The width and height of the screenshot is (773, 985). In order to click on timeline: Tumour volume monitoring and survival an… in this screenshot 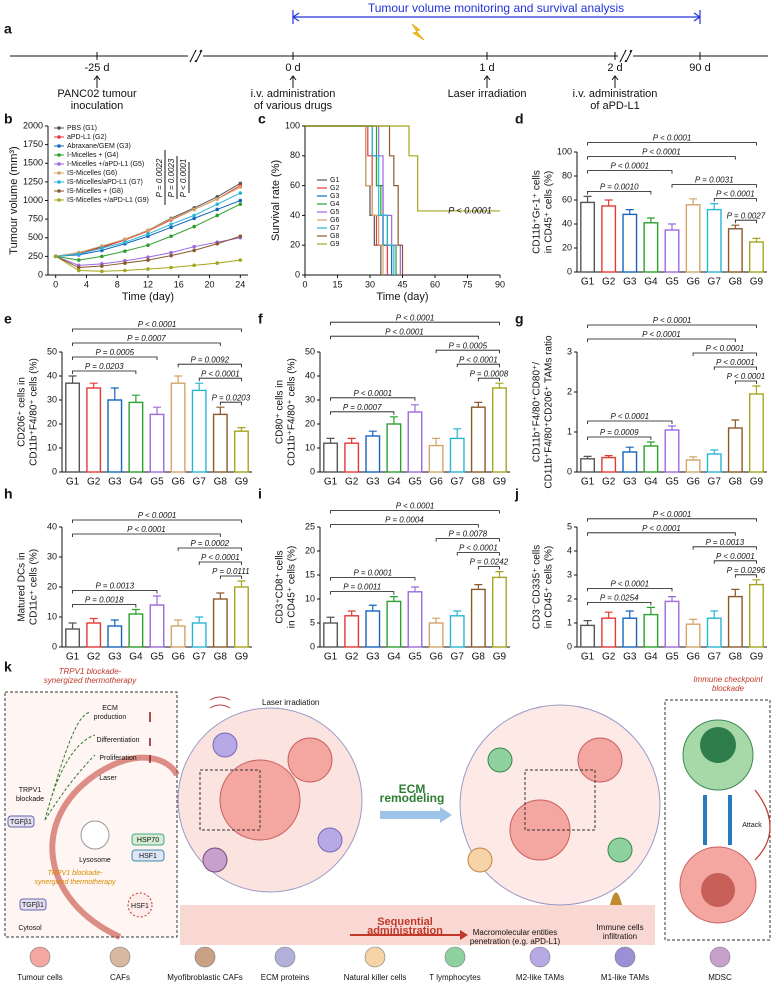, I will do `click(389, 32)`.